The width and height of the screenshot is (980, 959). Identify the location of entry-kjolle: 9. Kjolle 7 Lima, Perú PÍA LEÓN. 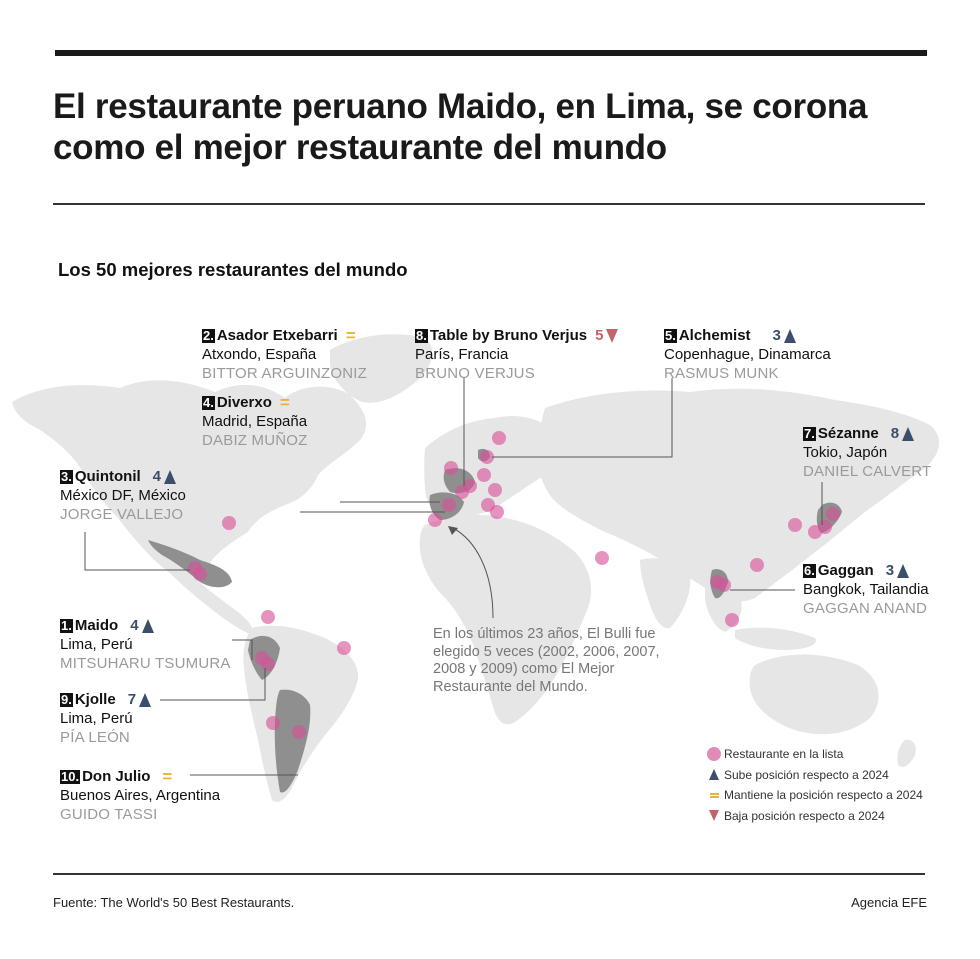
(106, 718).